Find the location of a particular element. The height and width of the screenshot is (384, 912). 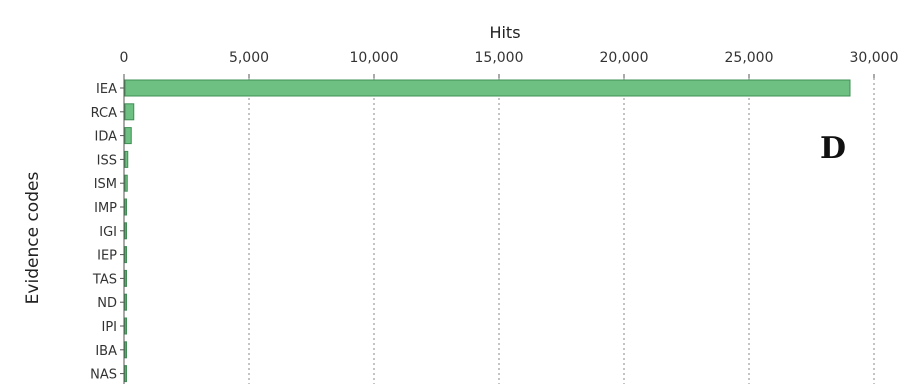

x-tick-label: 15,000 is located at coordinates (499, 58).